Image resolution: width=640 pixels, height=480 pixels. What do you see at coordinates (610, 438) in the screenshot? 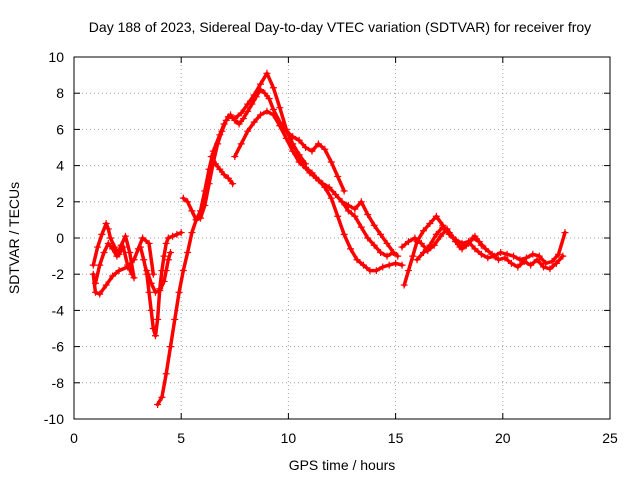
I see `x-tick-label: 25` at bounding box center [610, 438].